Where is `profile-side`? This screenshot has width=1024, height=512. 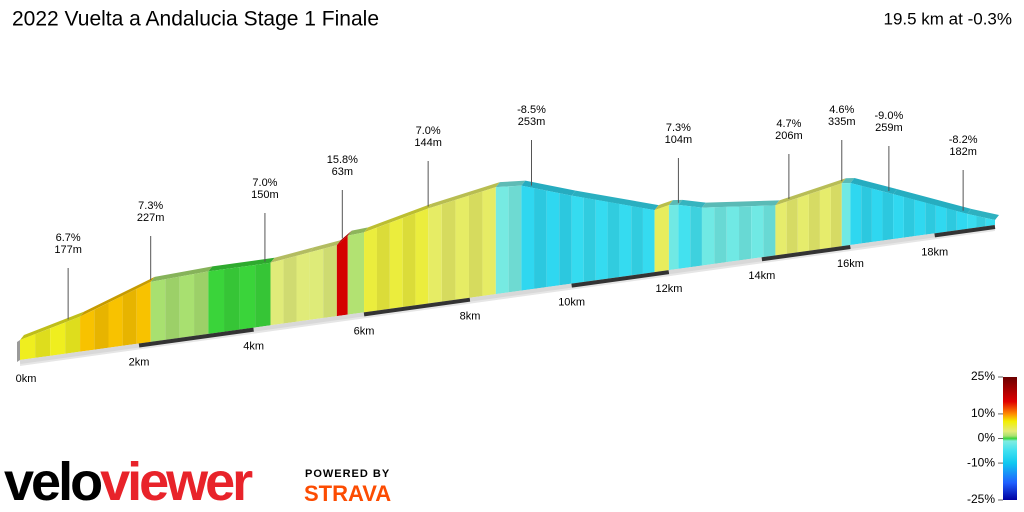
profile-side is located at coordinates (18, 351).